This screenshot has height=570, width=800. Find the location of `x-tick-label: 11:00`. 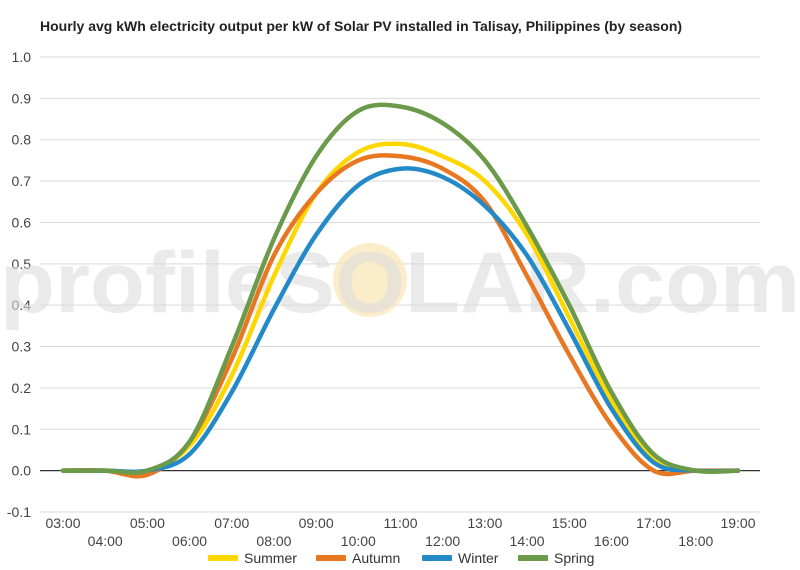

x-tick-label: 11:00 is located at coordinates (401, 523).